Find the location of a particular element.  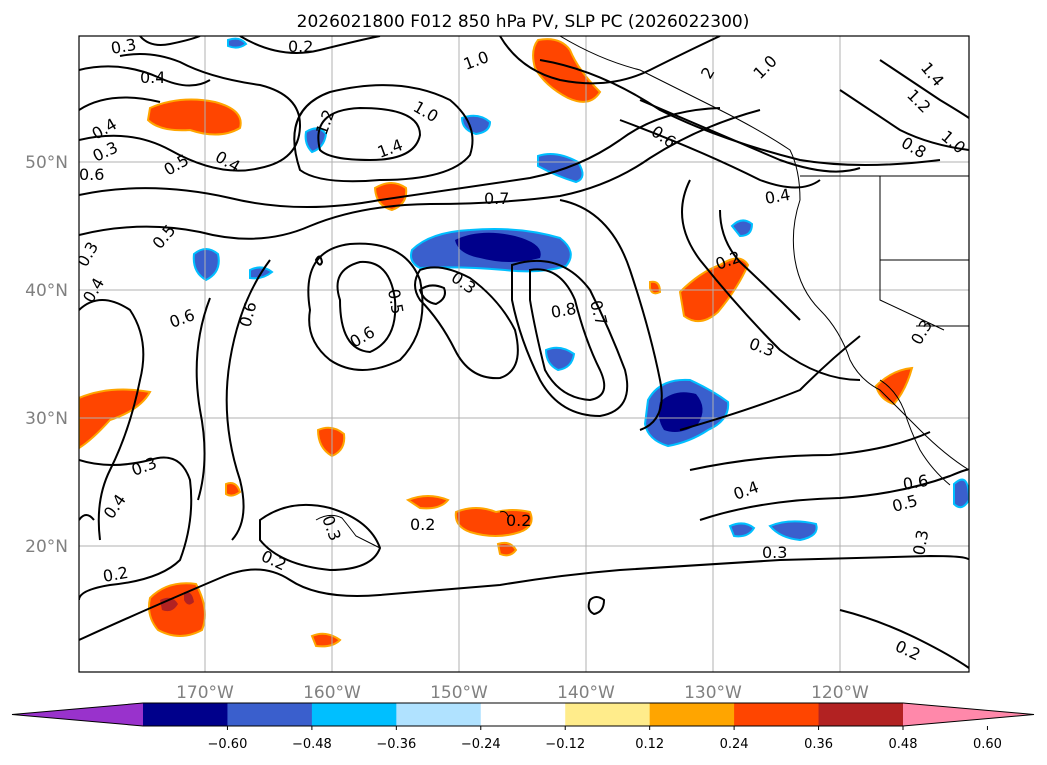

lon-label: 120°W is located at coordinates (840, 693).